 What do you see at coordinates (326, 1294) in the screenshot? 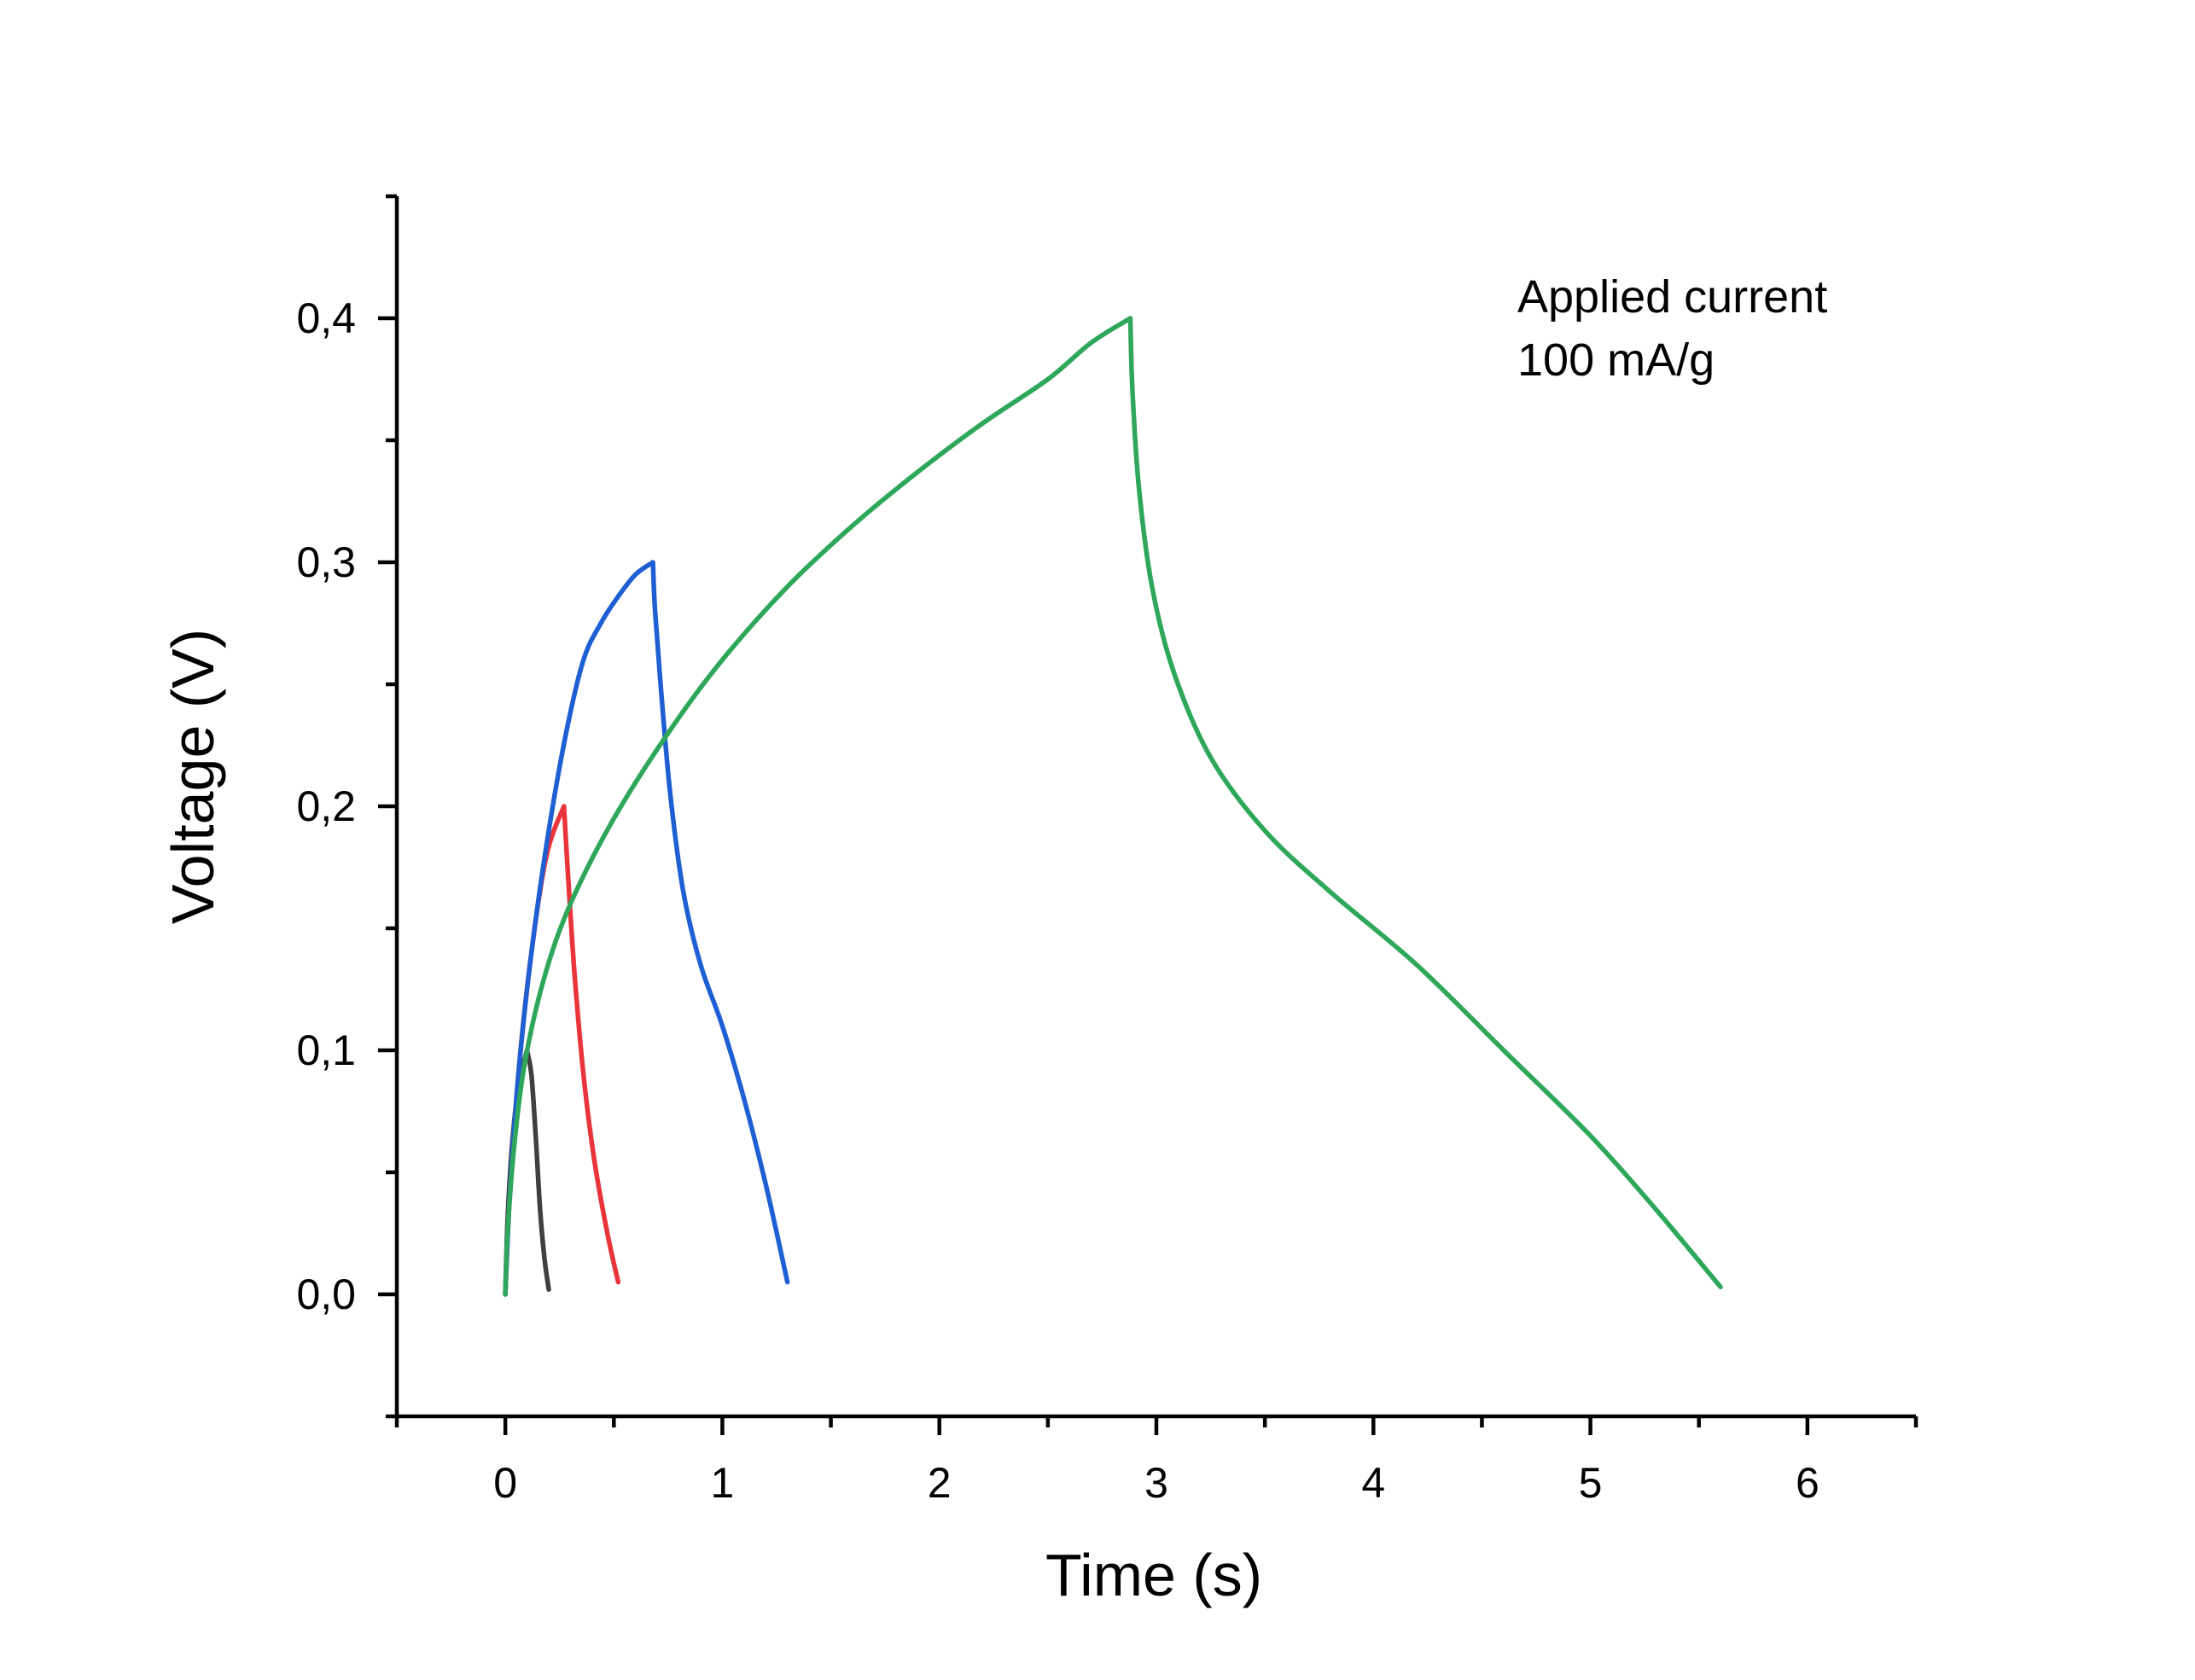
I see `y-tick-label: 0,0` at bounding box center [326, 1294].